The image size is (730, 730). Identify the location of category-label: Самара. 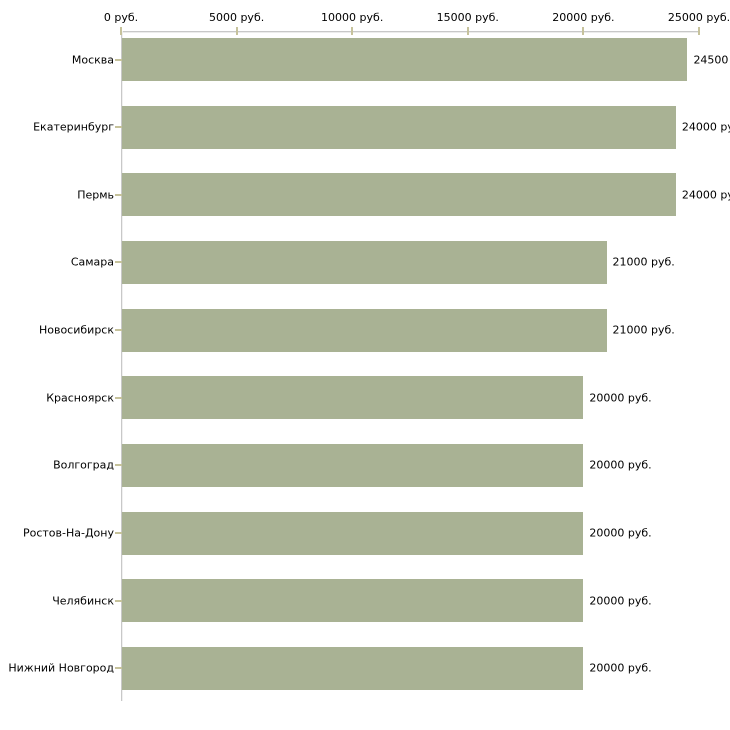
(92, 262).